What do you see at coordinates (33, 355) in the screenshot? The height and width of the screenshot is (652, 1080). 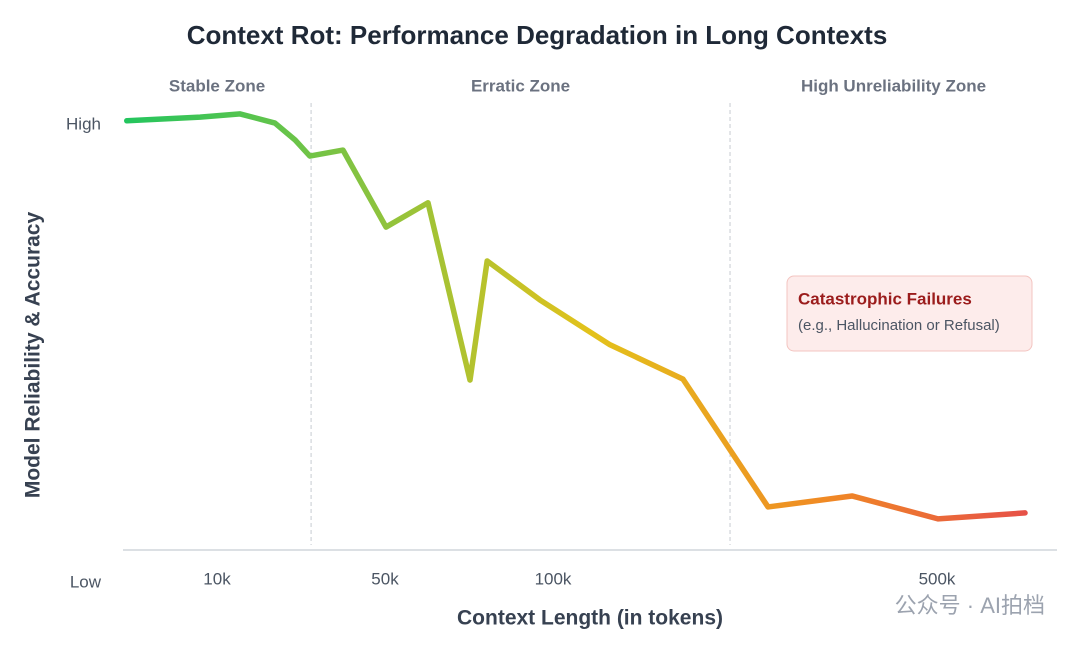 I see `y-axis-label: Model Reliability & Accuracy` at bounding box center [33, 355].